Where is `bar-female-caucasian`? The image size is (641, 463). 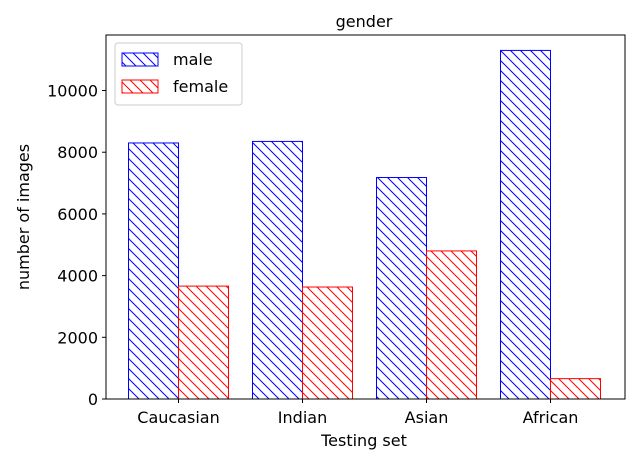
bar-female-caucasian is located at coordinates (203, 342).